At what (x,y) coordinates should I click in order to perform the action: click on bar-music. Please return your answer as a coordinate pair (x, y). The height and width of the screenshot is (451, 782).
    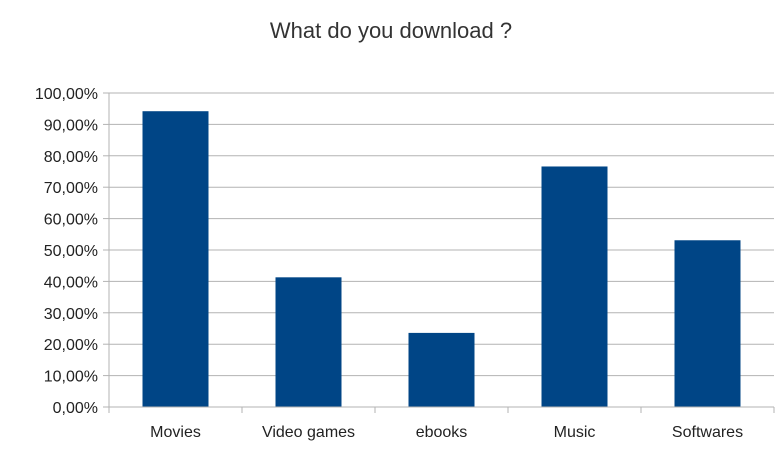
    Looking at the image, I should click on (574, 286).